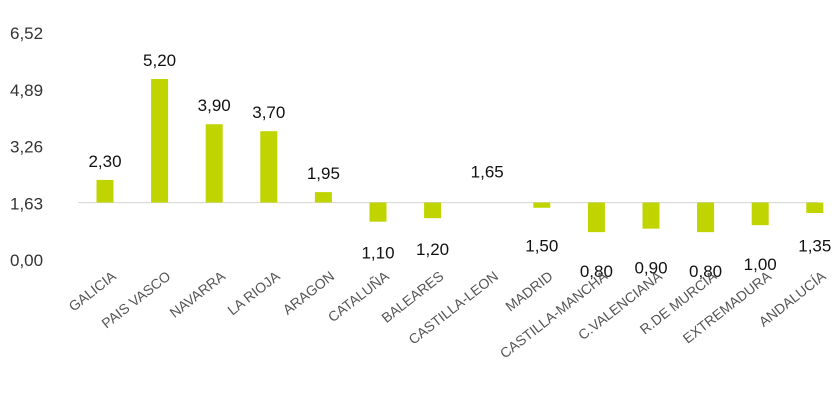 Image resolution: width=832 pixels, height=398 pixels. What do you see at coordinates (650, 268) in the screenshot?
I see `data-label: 0,90` at bounding box center [650, 268].